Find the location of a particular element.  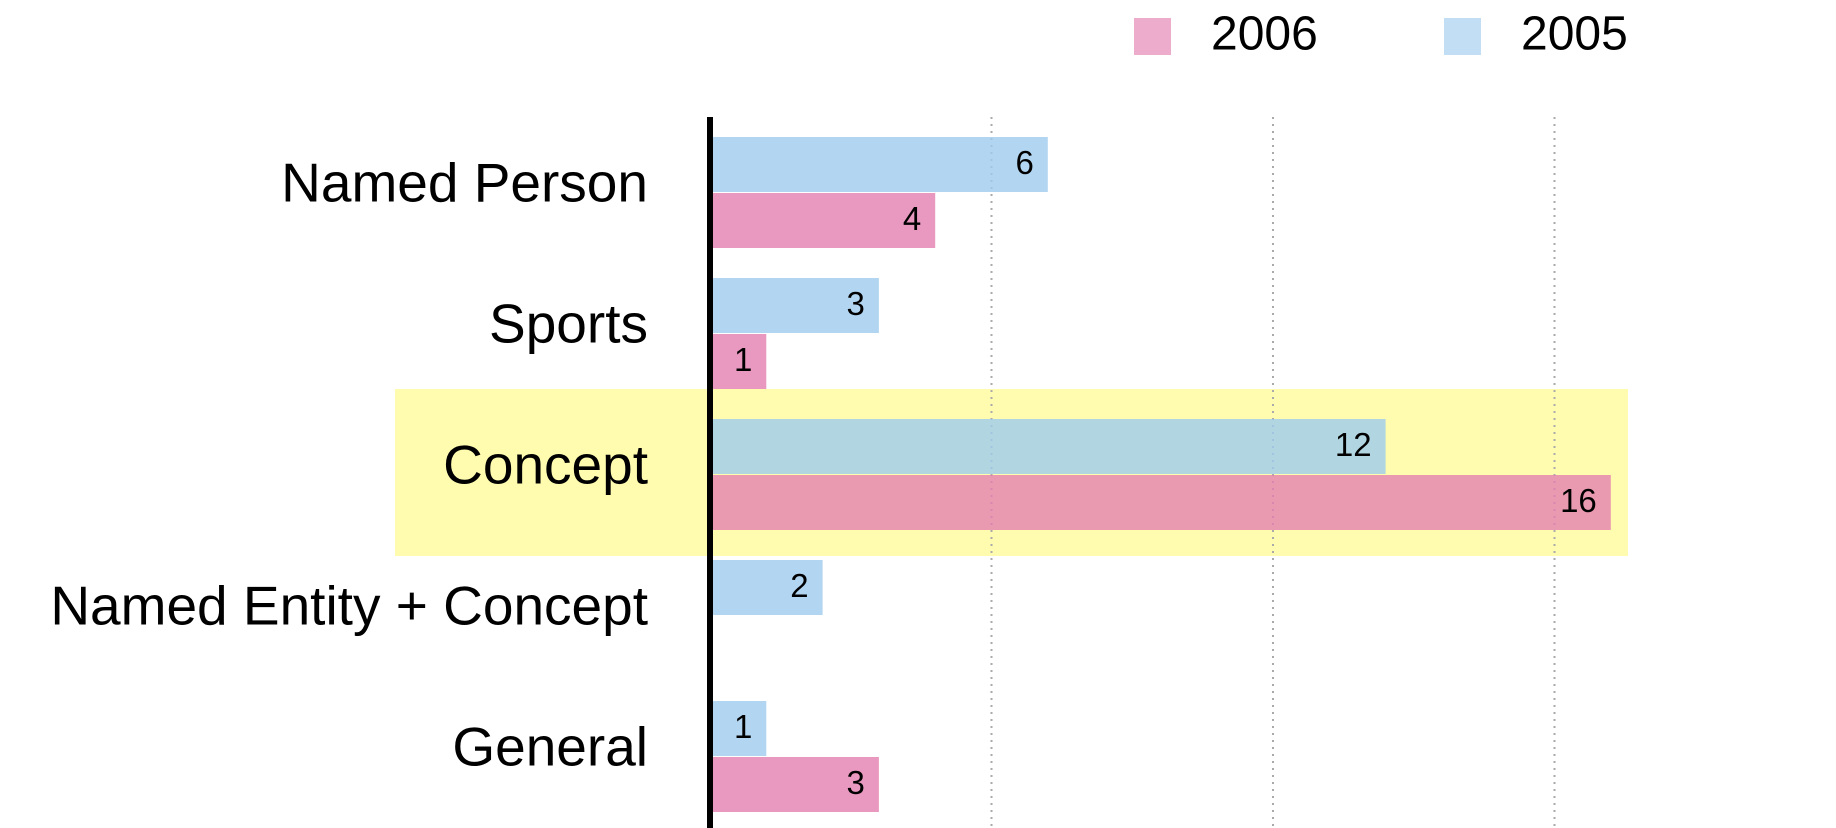

category-label: Sports is located at coordinates (568, 324).